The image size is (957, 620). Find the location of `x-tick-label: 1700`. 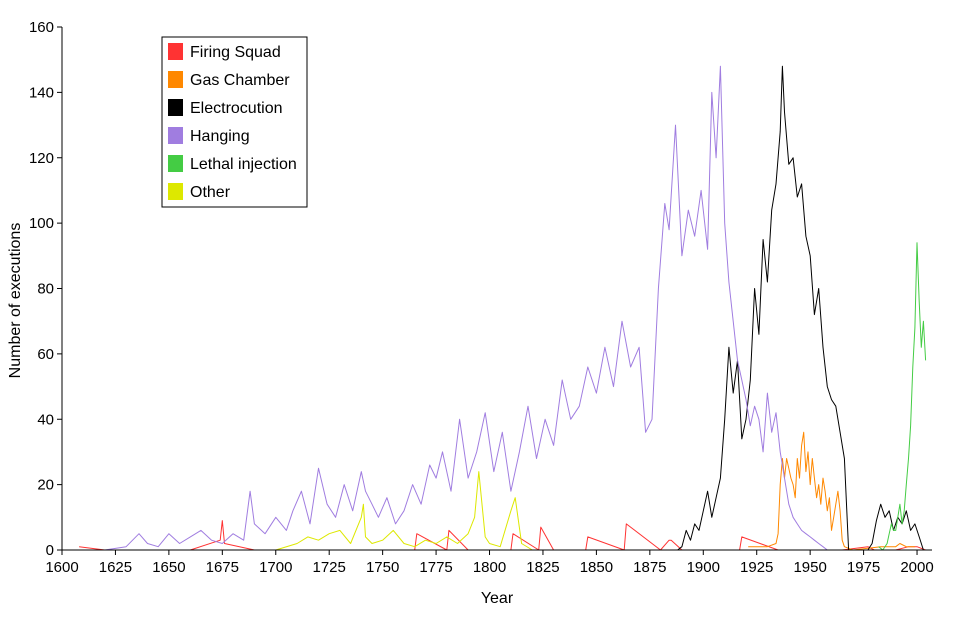

x-tick-label: 1700 is located at coordinates (275, 567).